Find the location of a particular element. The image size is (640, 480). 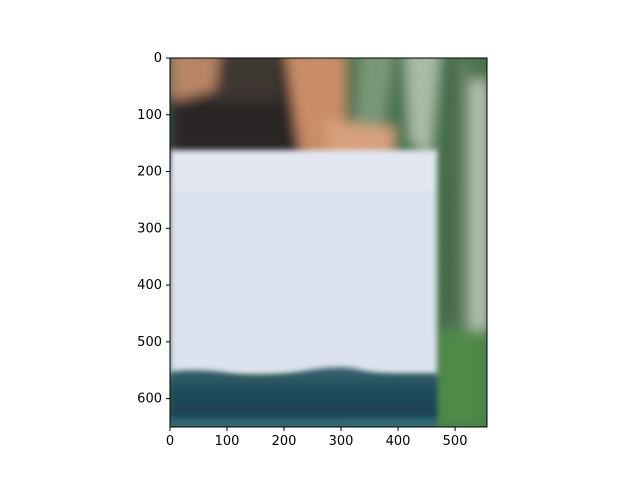

y-tick-label: 600 is located at coordinates (149, 399).